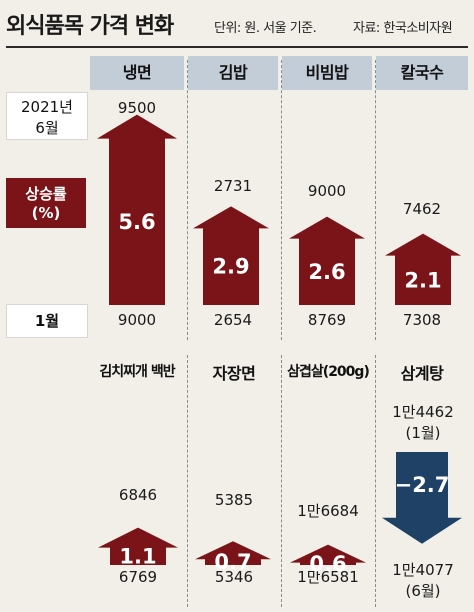  Describe the element at coordinates (138, 495) in the screenshot. I see `price-june-kimchi-jjigae: 6846` at that location.